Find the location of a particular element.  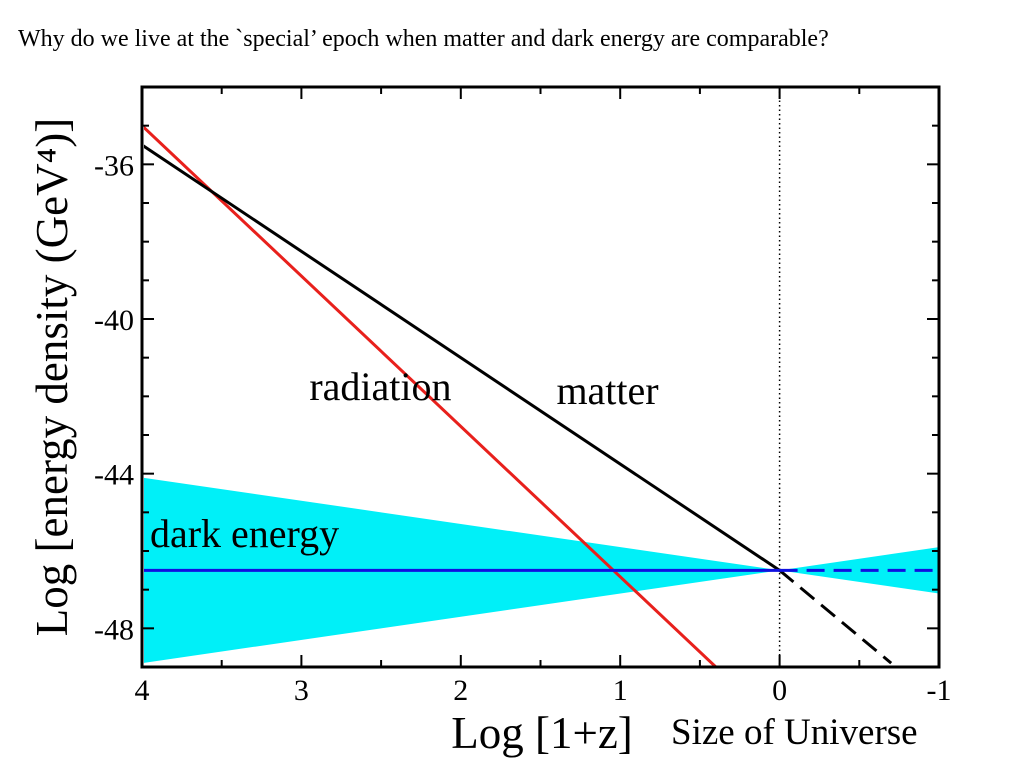

matter-line-dashed is located at coordinates (835, 617).